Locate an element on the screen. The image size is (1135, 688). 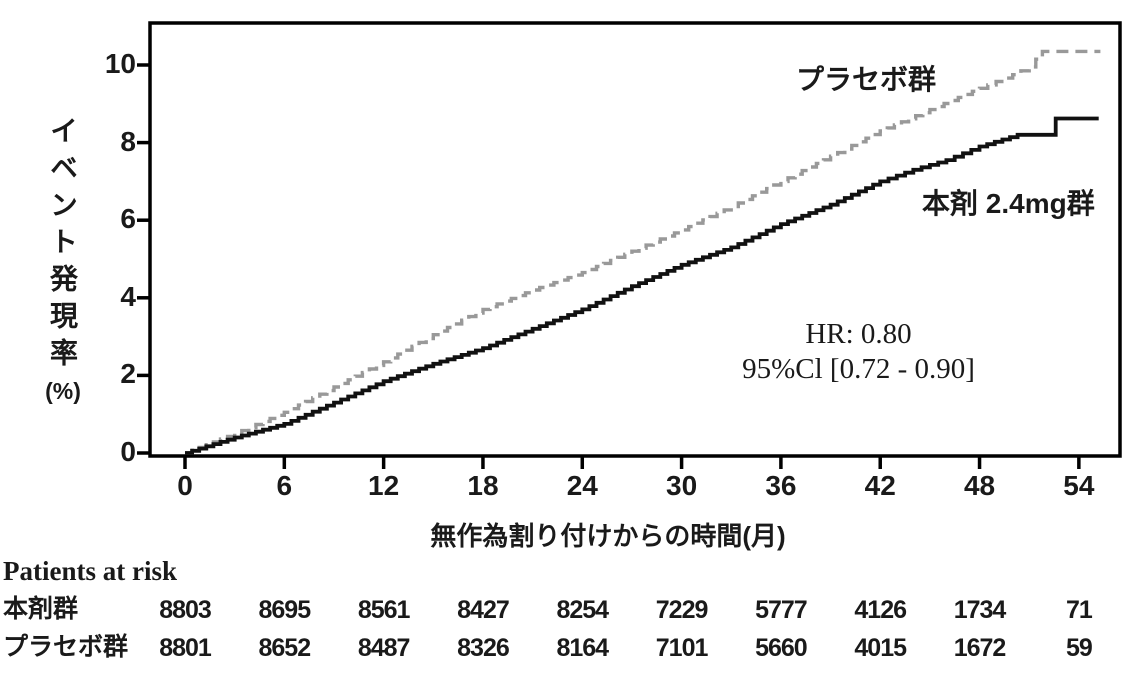
risk-count-cell: 4126 is located at coordinates (880, 610).